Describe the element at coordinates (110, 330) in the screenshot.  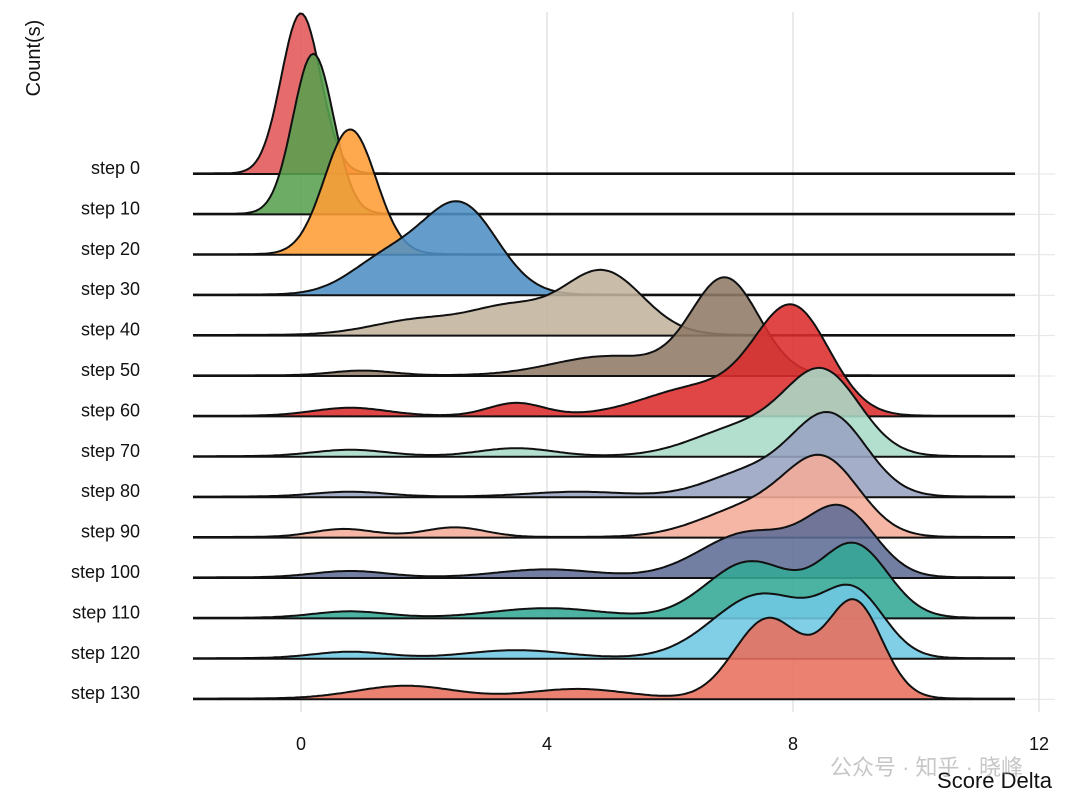
I see `category-label: step 40` at that location.